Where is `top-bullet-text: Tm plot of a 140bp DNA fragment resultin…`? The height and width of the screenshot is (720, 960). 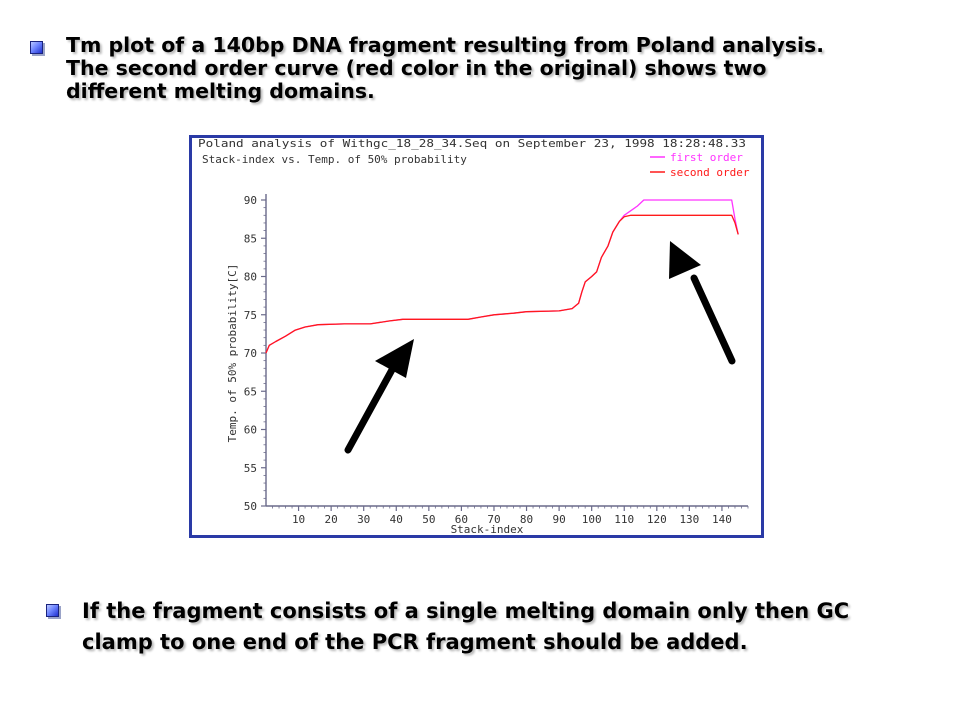 top-bullet-text: Tm plot of a 140bp DNA fragment resultin… is located at coordinates (445, 68).